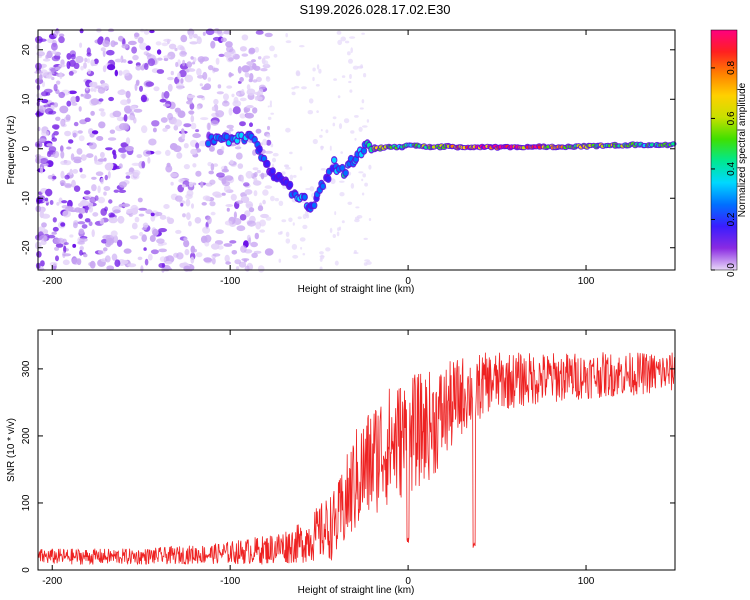 The height and width of the screenshot is (600, 750). I want to click on colorbar-tick-label: 0.0, so click(731, 270).